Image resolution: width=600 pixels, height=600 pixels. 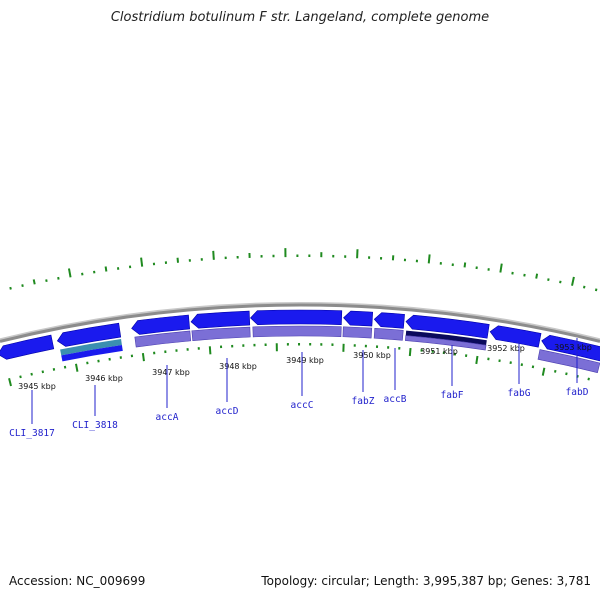 I want to click on gene-label: fabD, so click(x=577, y=392).